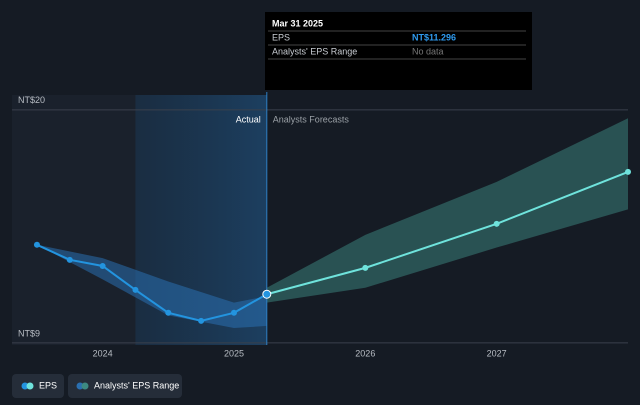  What do you see at coordinates (248, 119) in the screenshot?
I see `actual-label: Actual` at bounding box center [248, 119].